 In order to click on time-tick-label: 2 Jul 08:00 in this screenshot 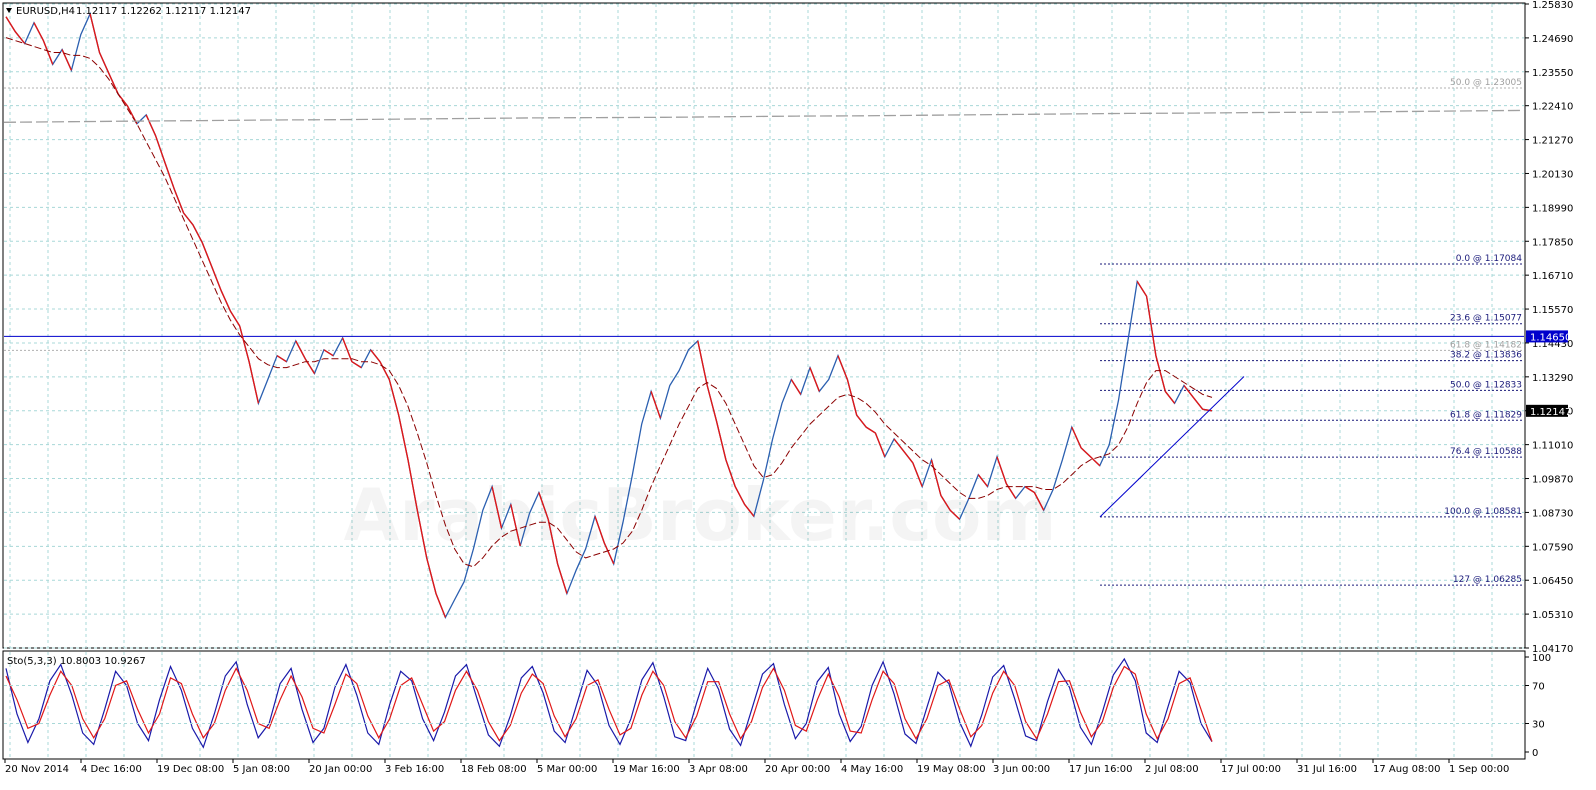, I will do `click(1172, 769)`.